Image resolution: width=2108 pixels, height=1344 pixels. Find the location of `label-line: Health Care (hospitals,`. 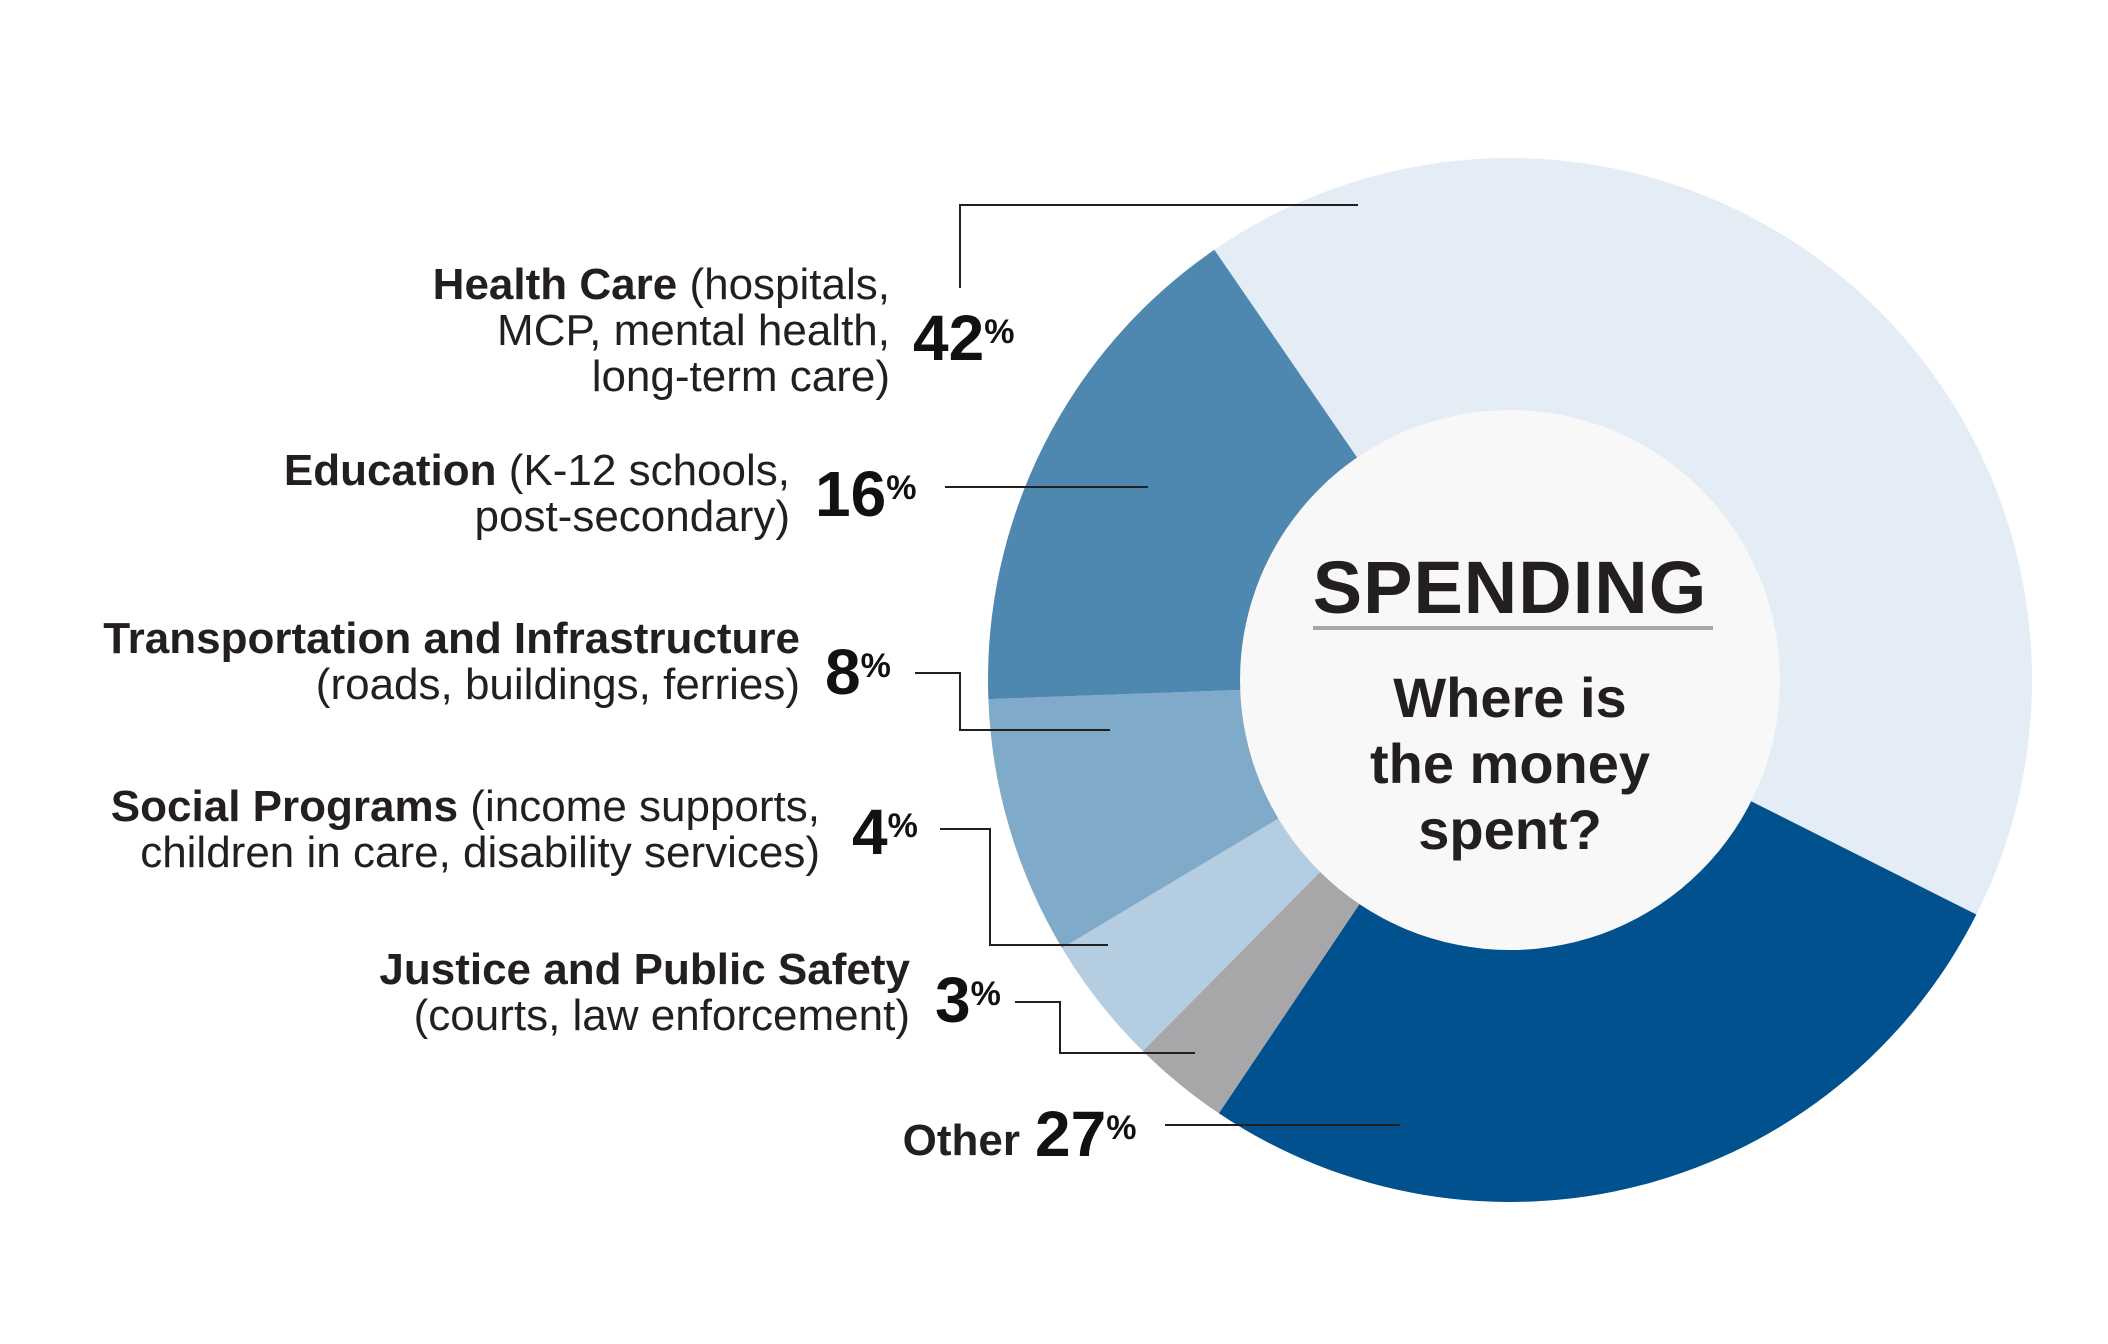

label-line: Health Care (hospitals, is located at coordinates (595, 285).